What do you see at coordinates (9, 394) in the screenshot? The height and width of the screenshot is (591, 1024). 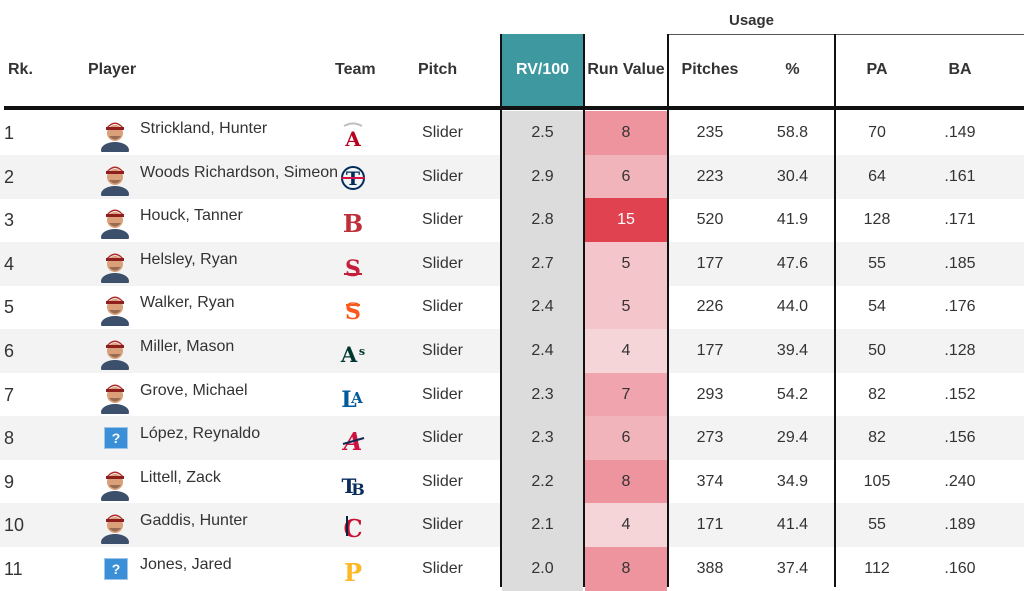 I see `rank-cell: 7` at bounding box center [9, 394].